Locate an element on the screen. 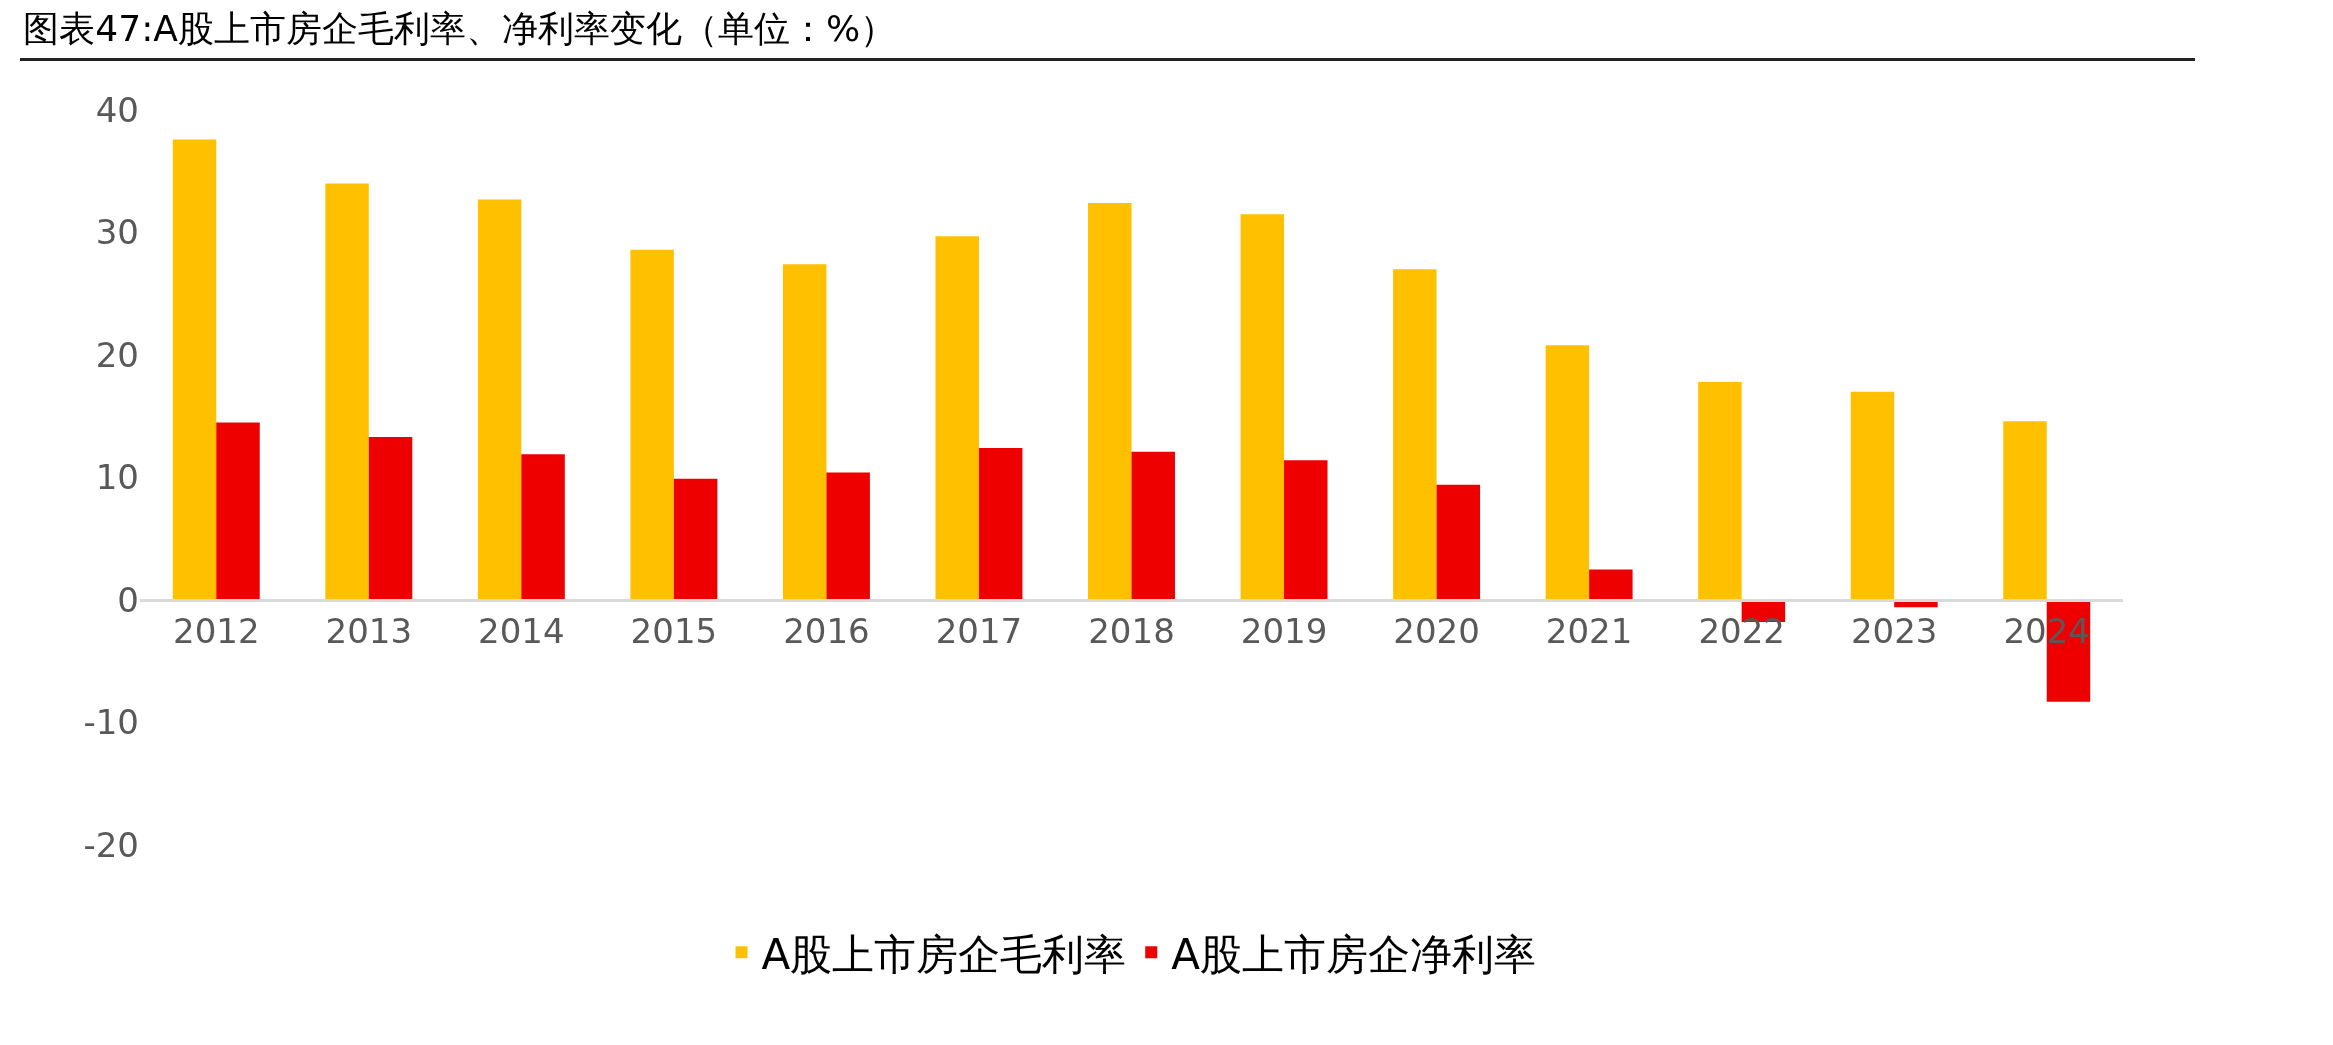 The height and width of the screenshot is (1045, 2333). x-tick-label: 2017 is located at coordinates (979, 630).